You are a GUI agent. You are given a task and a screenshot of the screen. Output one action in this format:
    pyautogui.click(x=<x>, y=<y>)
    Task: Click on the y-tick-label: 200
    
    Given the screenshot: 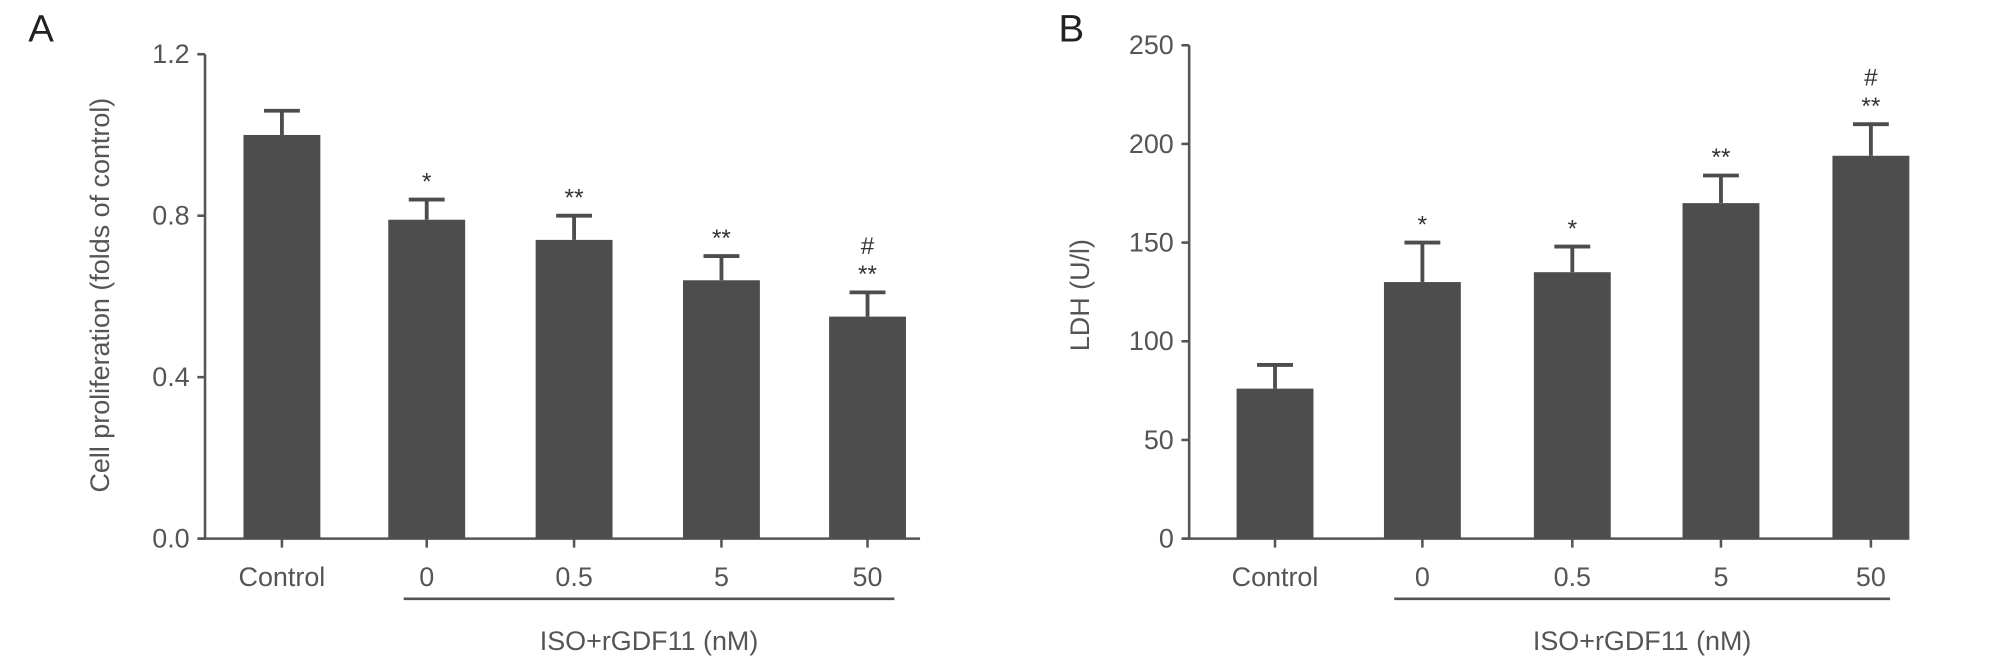 What is the action you would take?
    pyautogui.click(x=1151, y=144)
    